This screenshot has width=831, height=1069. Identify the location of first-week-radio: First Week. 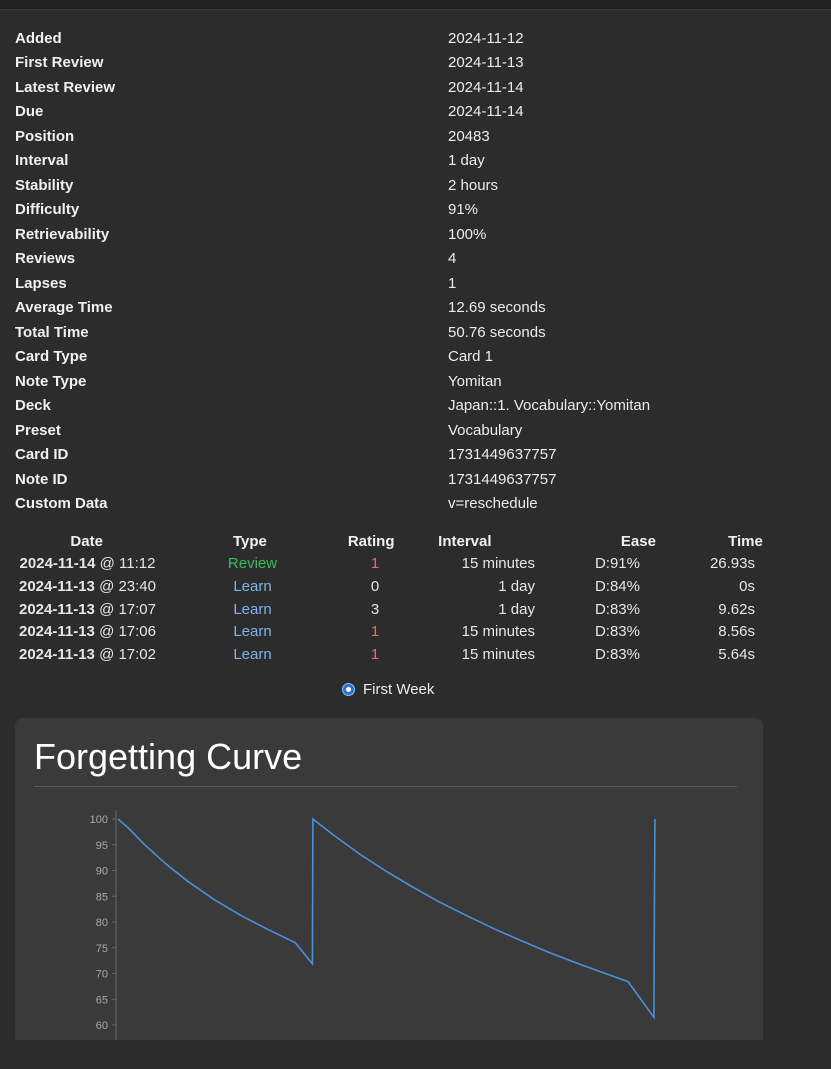
(388, 689).